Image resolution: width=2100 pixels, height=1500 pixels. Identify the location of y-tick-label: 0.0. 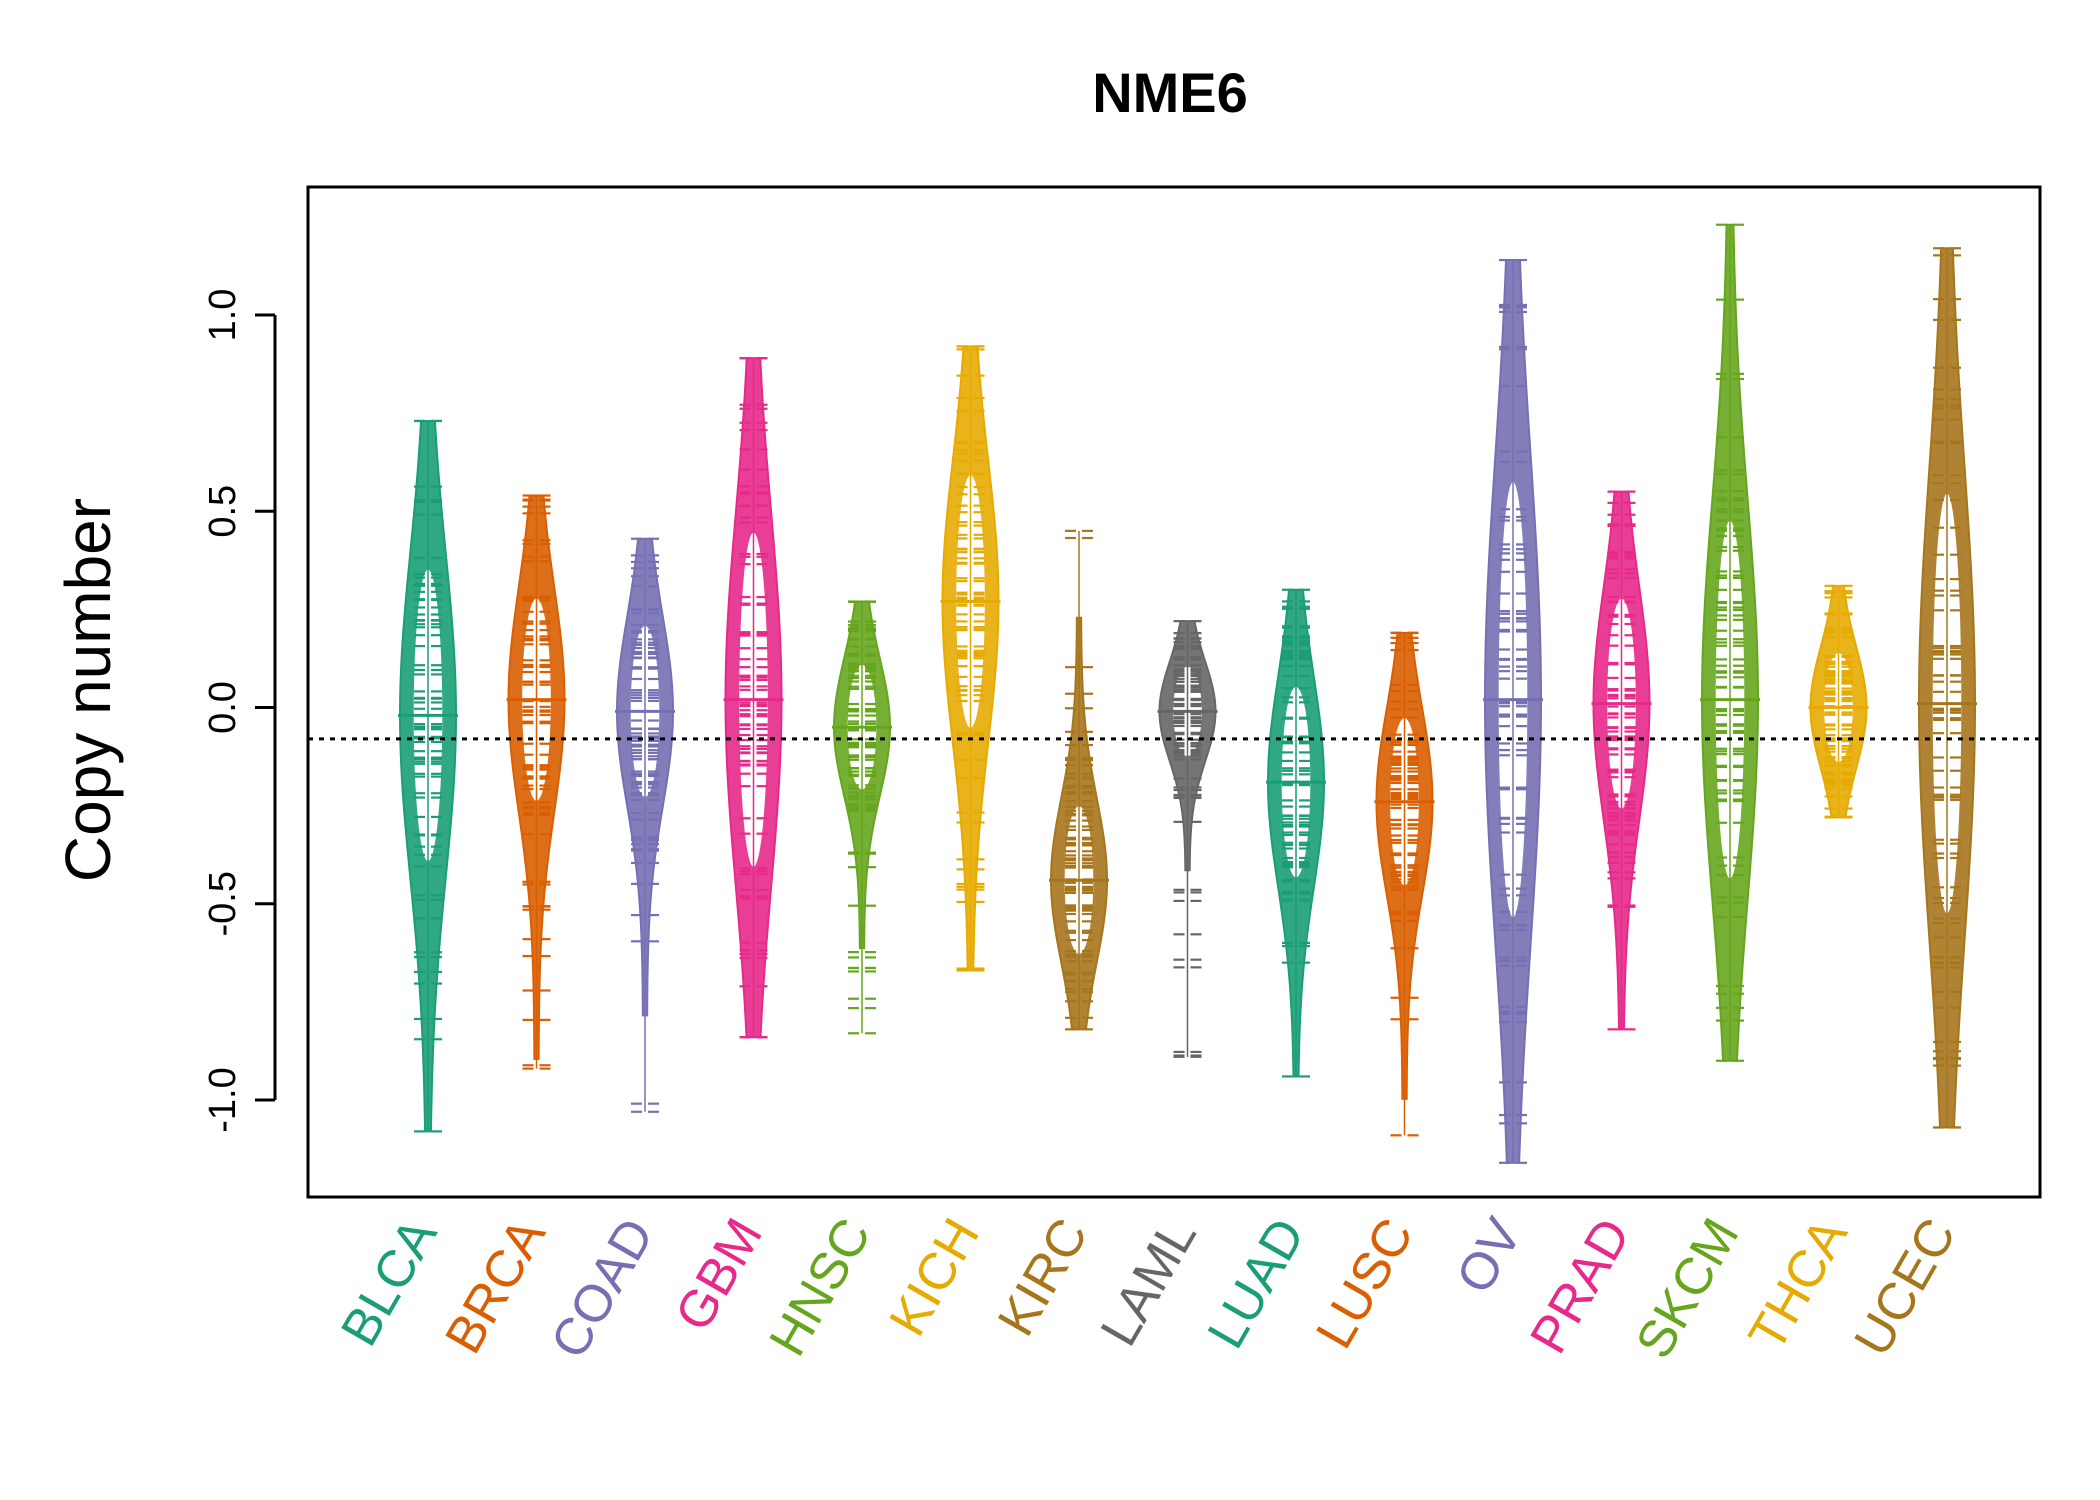
(223, 707).